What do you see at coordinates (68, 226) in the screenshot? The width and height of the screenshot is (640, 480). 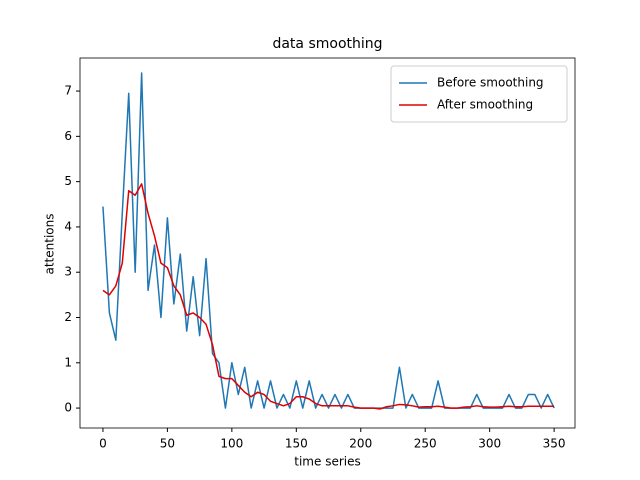 I see `y-tick-label: 4` at bounding box center [68, 226].